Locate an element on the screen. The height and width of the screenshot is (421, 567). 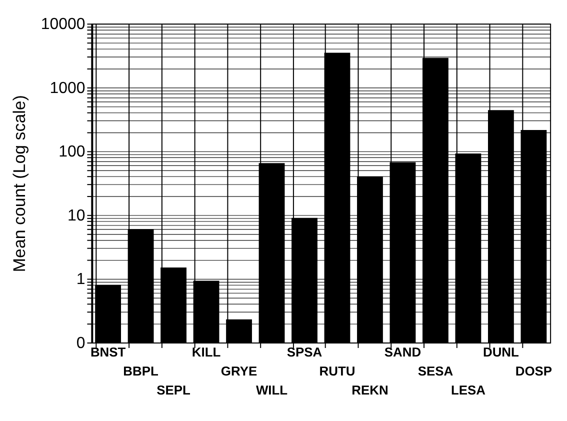
x-tick-label: SESA is located at coordinates (436, 370).